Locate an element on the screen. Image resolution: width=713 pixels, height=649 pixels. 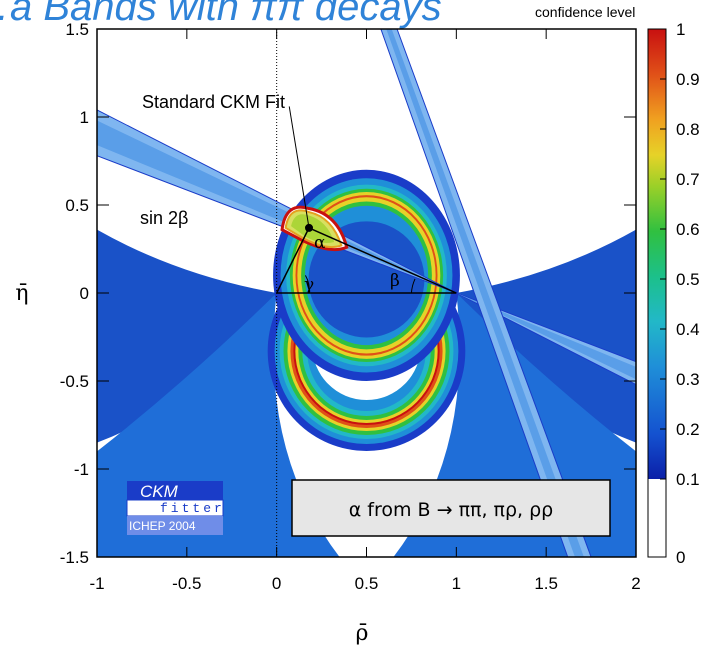
y-tick-label: 0.5 is located at coordinates (77, 205).